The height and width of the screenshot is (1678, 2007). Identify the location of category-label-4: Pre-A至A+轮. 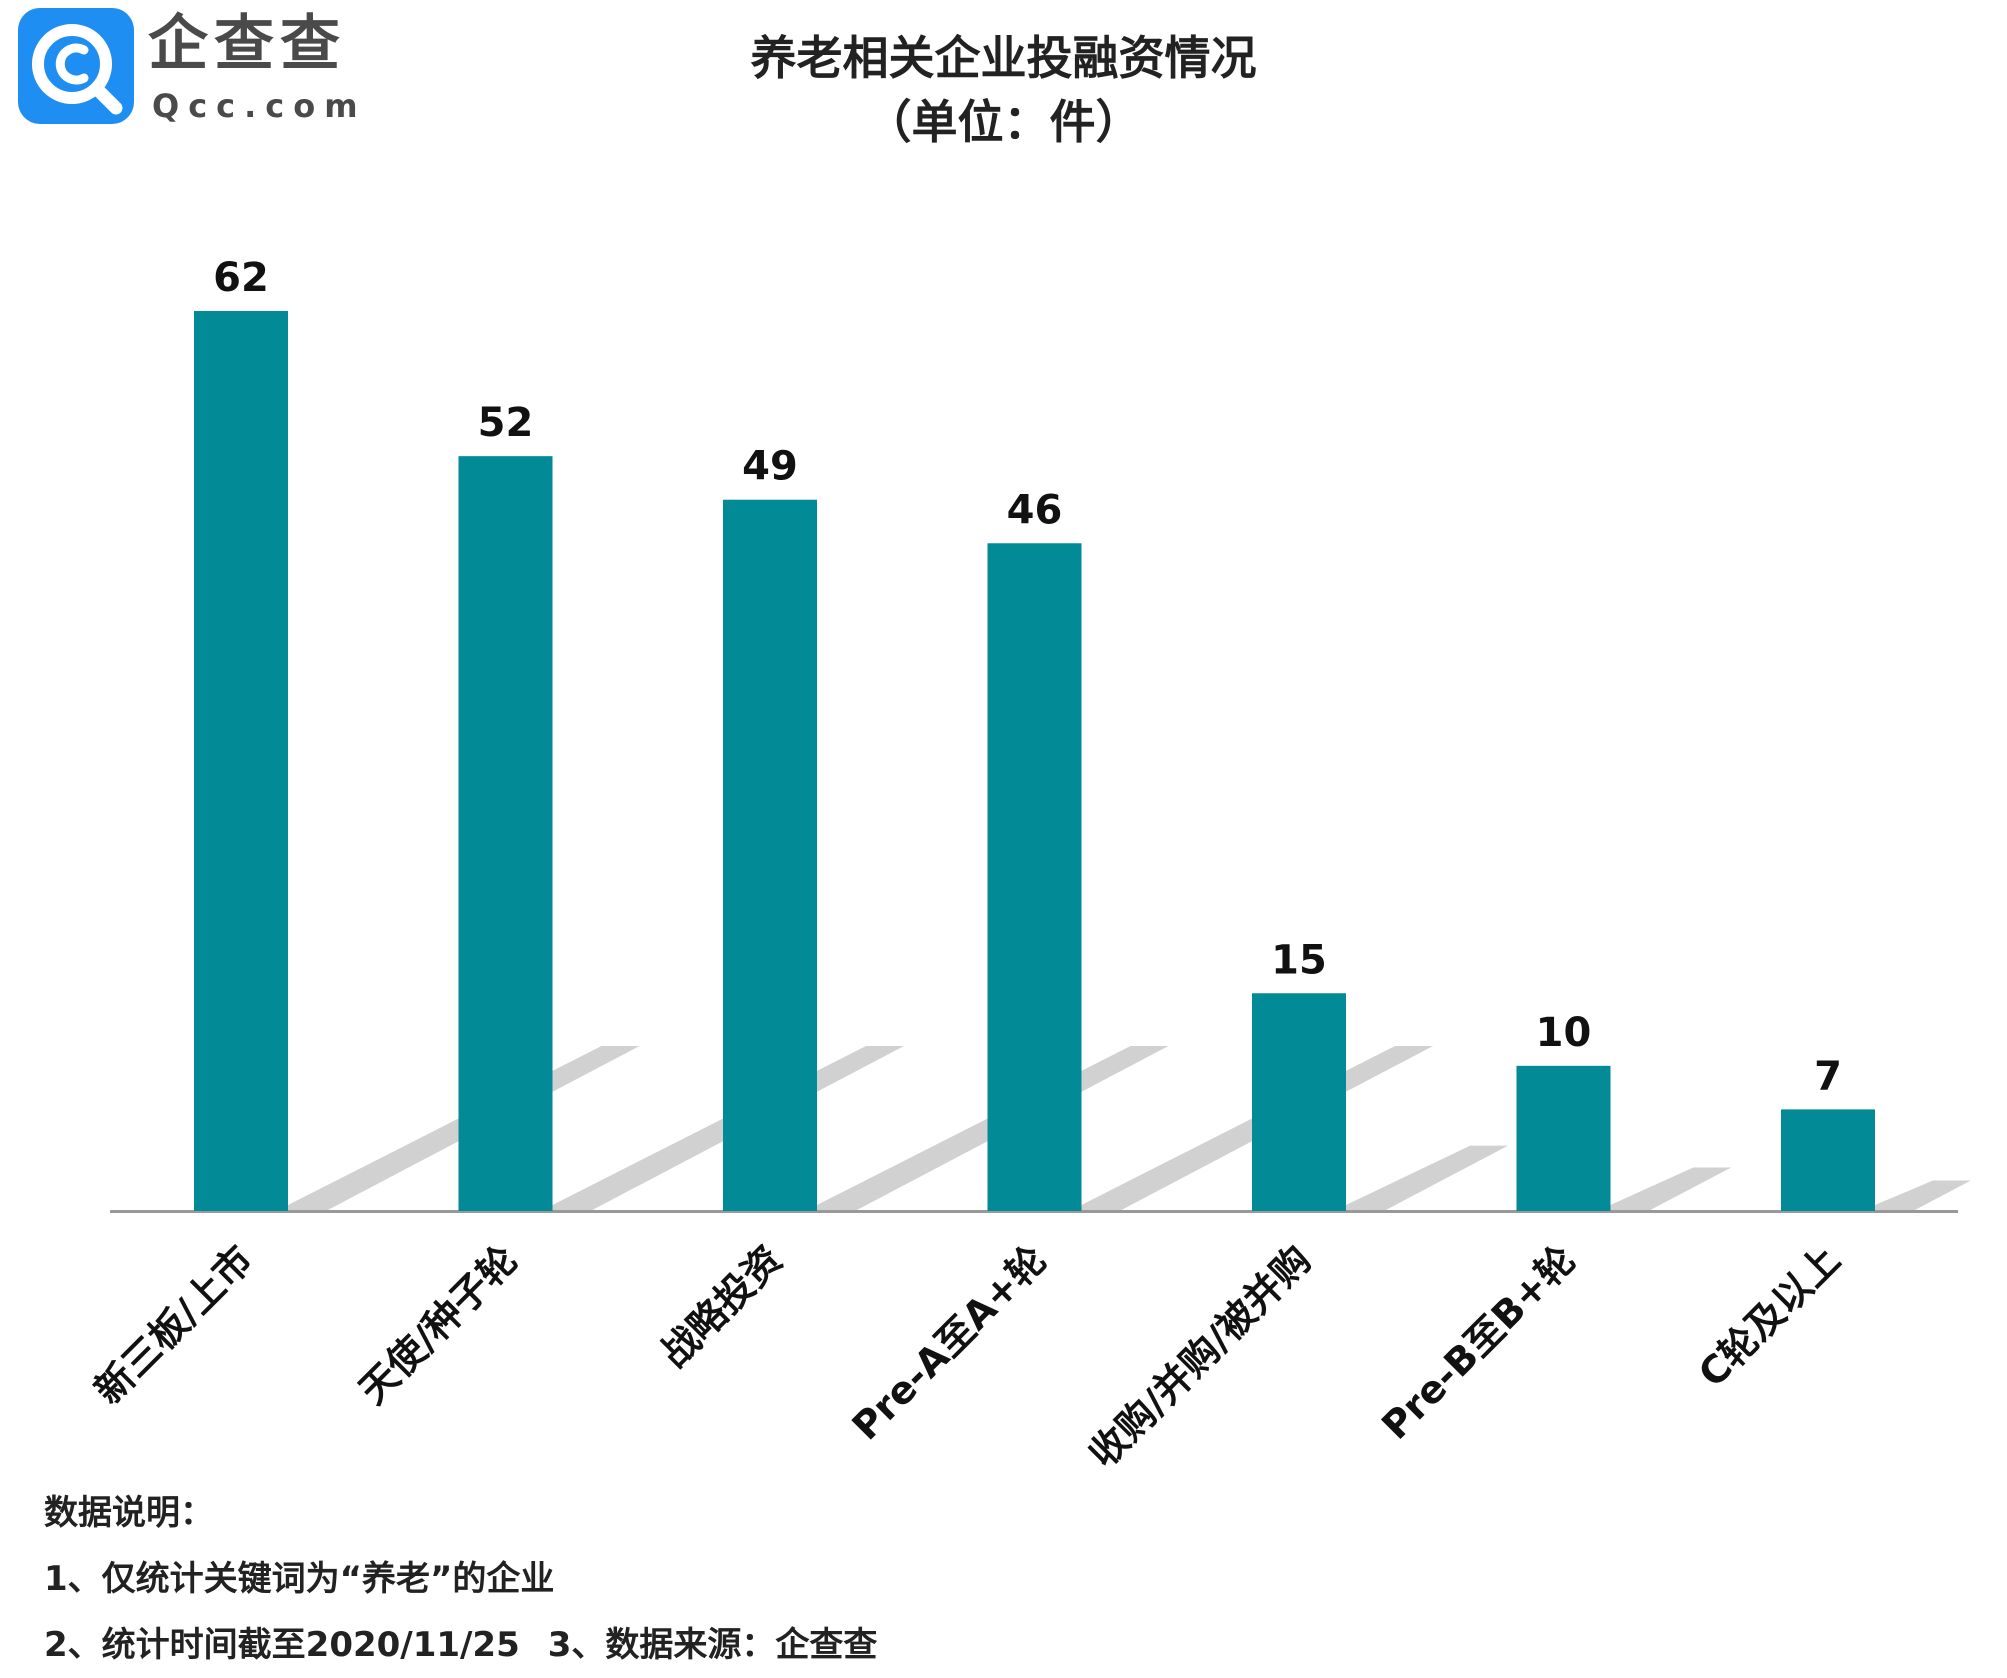
(949, 1342).